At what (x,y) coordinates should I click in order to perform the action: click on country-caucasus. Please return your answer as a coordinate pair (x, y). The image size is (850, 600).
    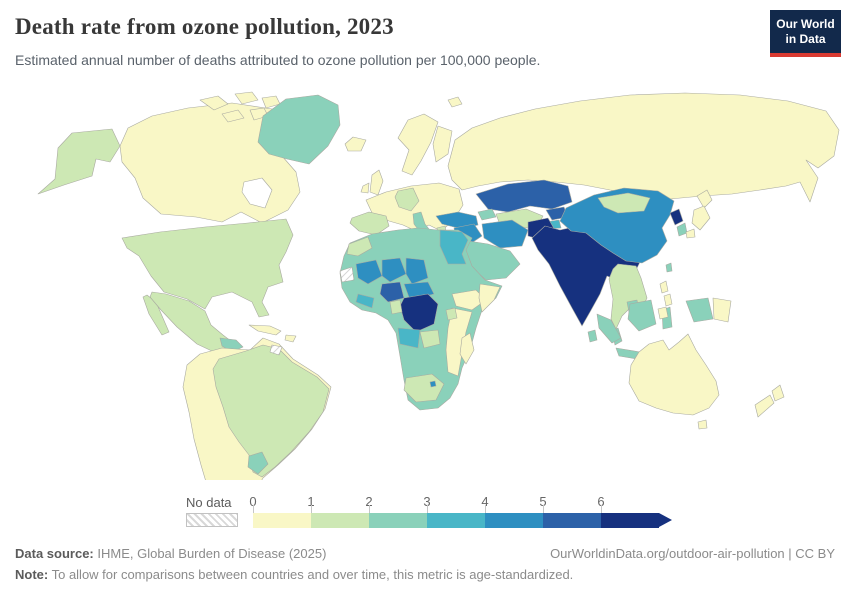
    Looking at the image, I should click on (487, 214).